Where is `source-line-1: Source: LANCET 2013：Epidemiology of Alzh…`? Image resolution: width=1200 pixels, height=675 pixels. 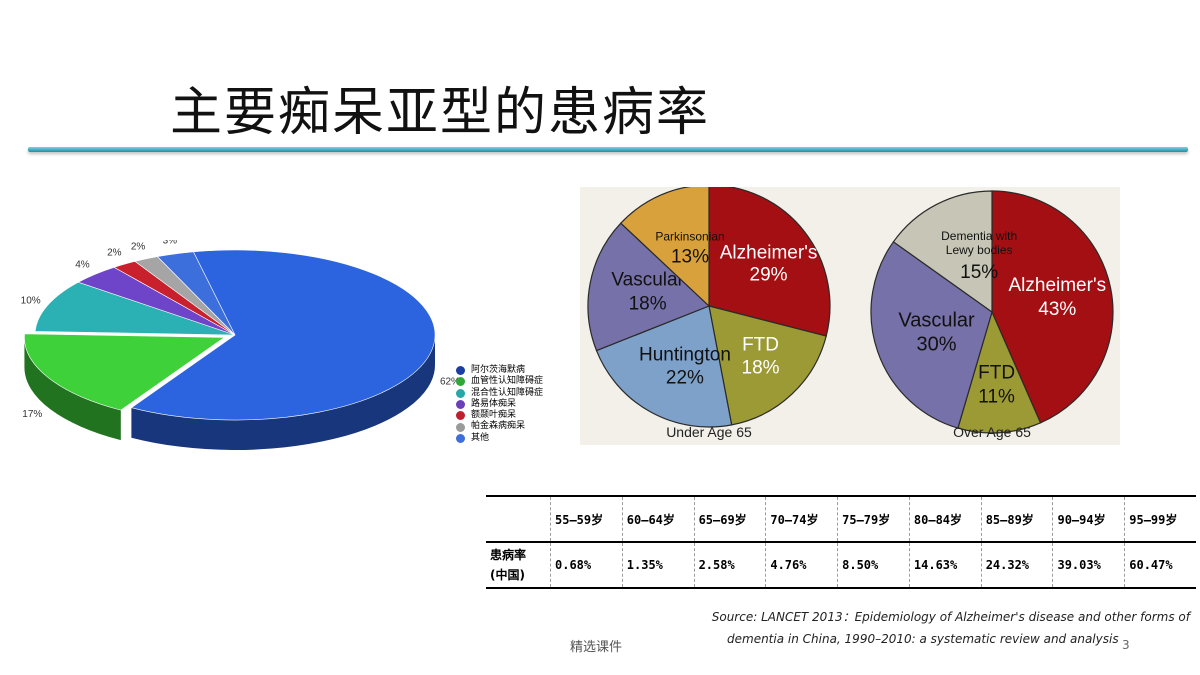
source-line-1: Source: LANCET 2013：Epidemiology of Alzh… is located at coordinates (950, 617).